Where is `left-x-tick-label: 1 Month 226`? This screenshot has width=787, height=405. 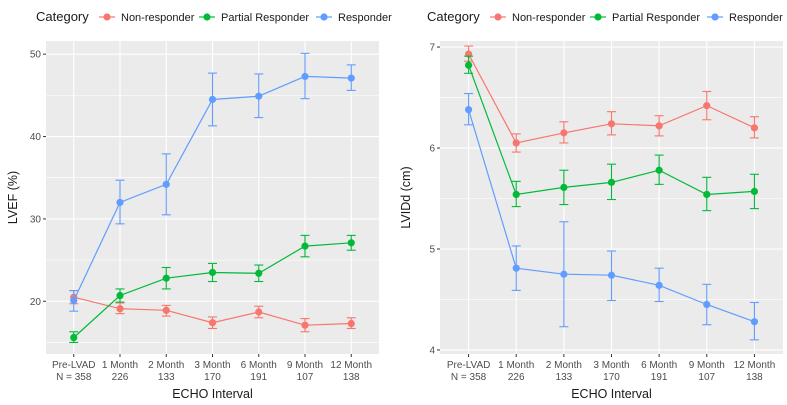 left-x-tick-label: 1 Month 226 is located at coordinates (120, 371).